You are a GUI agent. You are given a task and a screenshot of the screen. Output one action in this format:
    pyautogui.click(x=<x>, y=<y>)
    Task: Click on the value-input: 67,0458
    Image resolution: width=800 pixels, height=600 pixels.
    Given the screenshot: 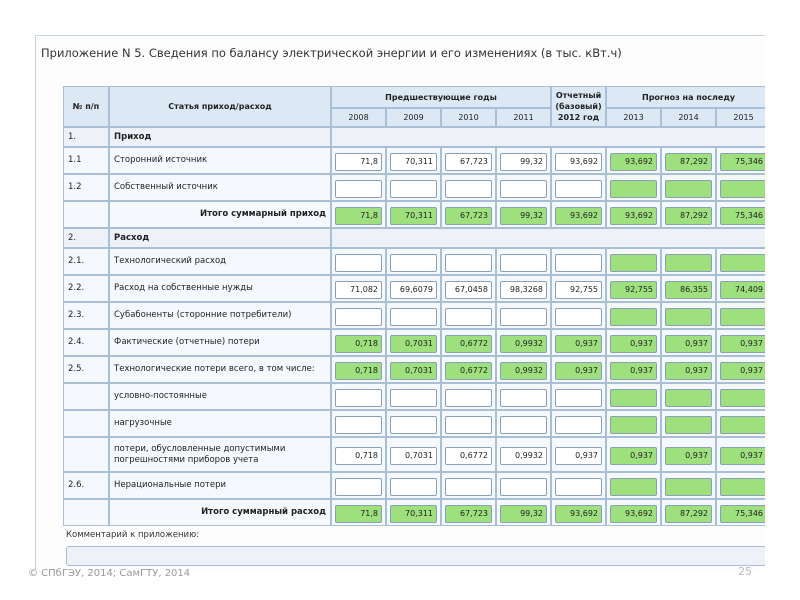 What is the action you would take?
    pyautogui.click(x=468, y=289)
    